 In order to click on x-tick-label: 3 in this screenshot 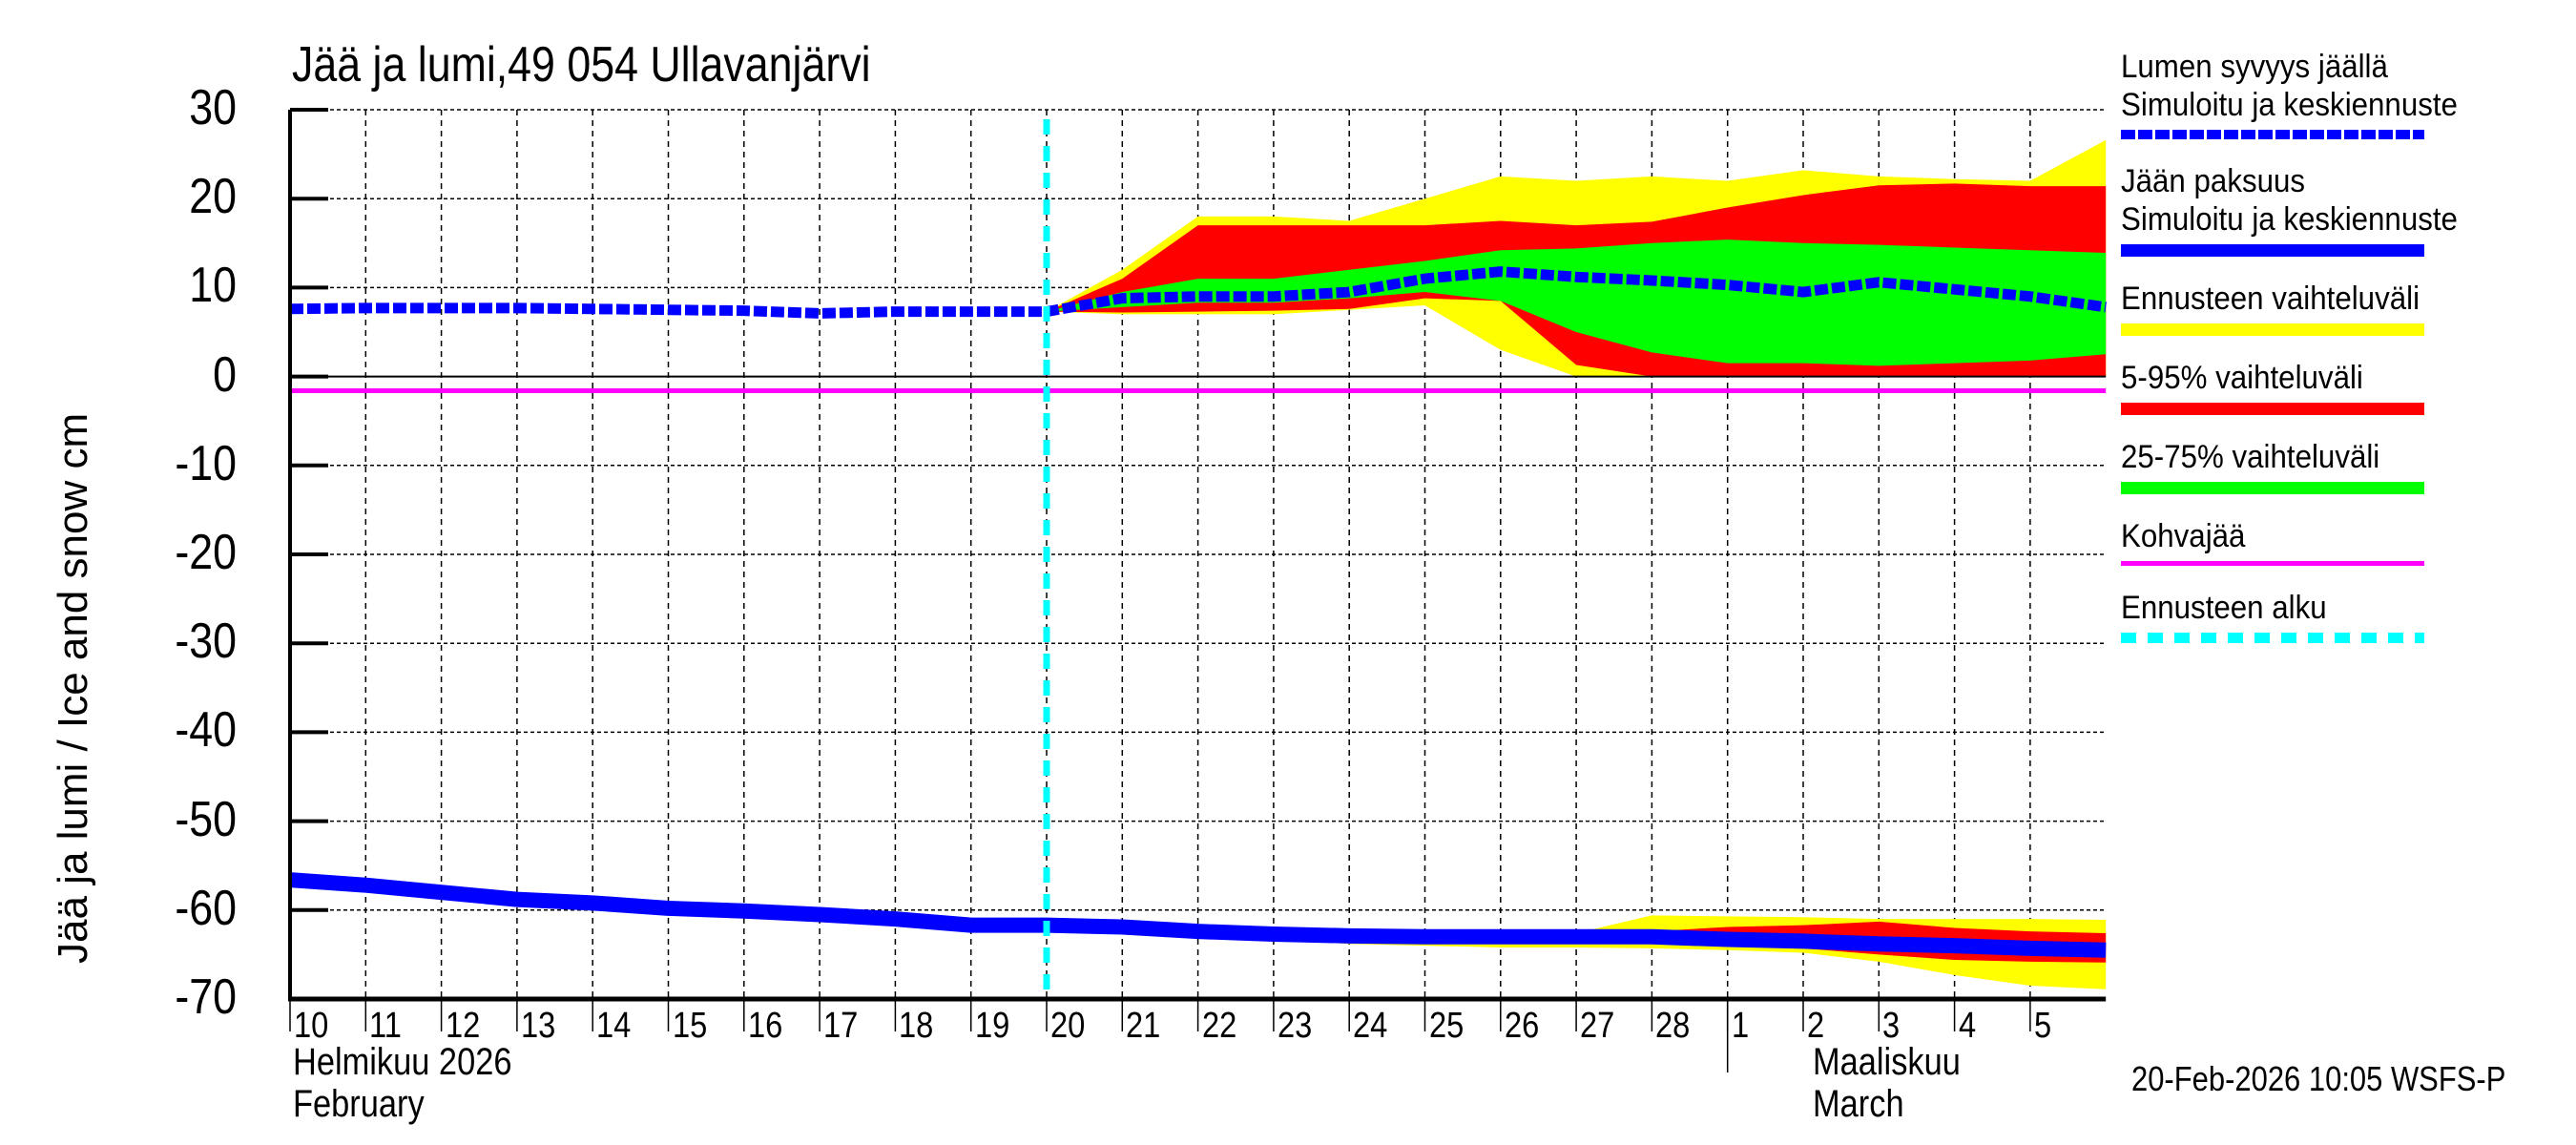, I will do `click(1891, 1026)`.